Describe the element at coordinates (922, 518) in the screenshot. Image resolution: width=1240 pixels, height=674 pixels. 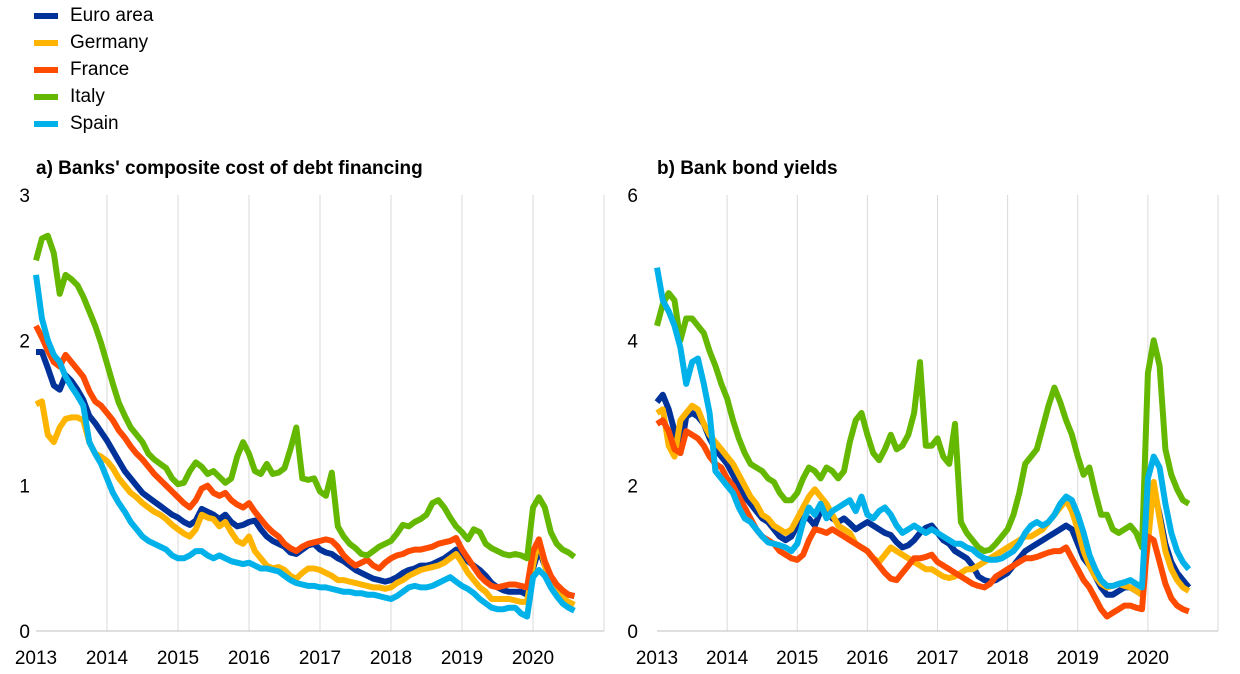
I see `series-line-b-france` at that location.